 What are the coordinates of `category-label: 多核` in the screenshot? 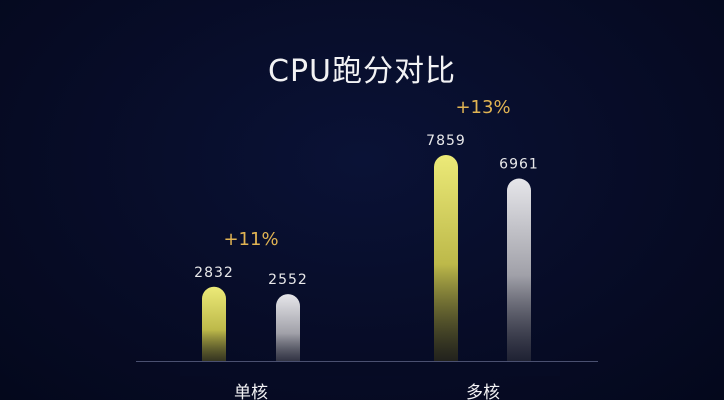 It's located at (483, 391).